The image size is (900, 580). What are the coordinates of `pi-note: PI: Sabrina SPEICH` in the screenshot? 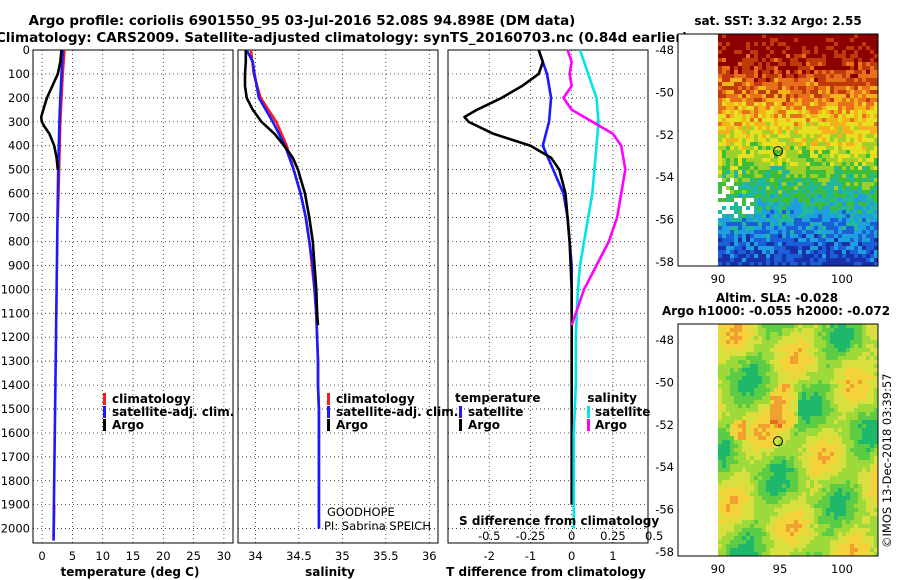 It's located at (377, 526).